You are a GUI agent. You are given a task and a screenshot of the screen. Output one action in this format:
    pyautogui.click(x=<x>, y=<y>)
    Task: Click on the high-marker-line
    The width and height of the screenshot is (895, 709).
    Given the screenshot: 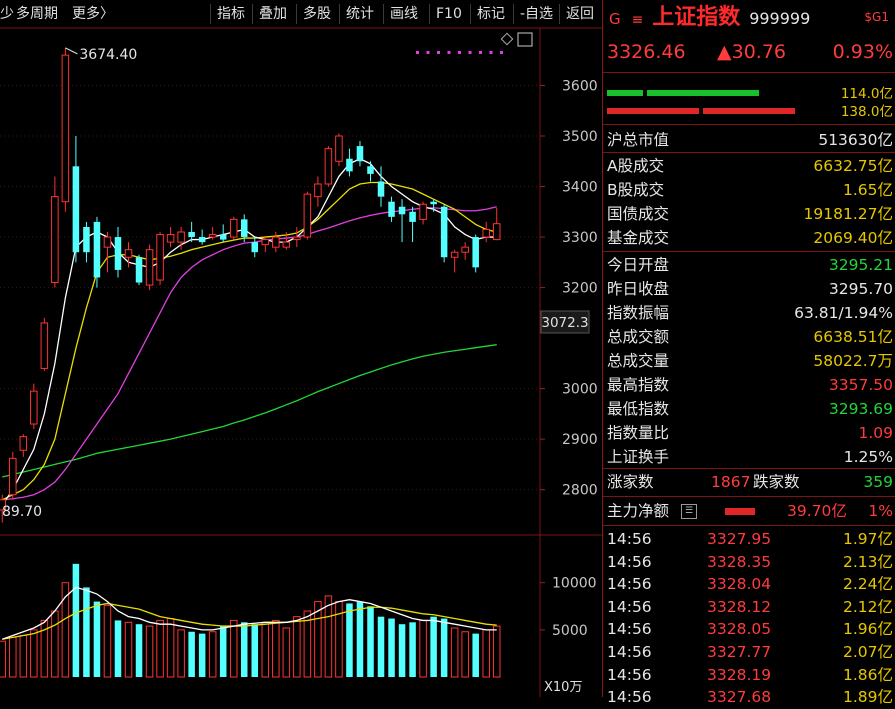 What is the action you would take?
    pyautogui.click(x=71, y=51)
    